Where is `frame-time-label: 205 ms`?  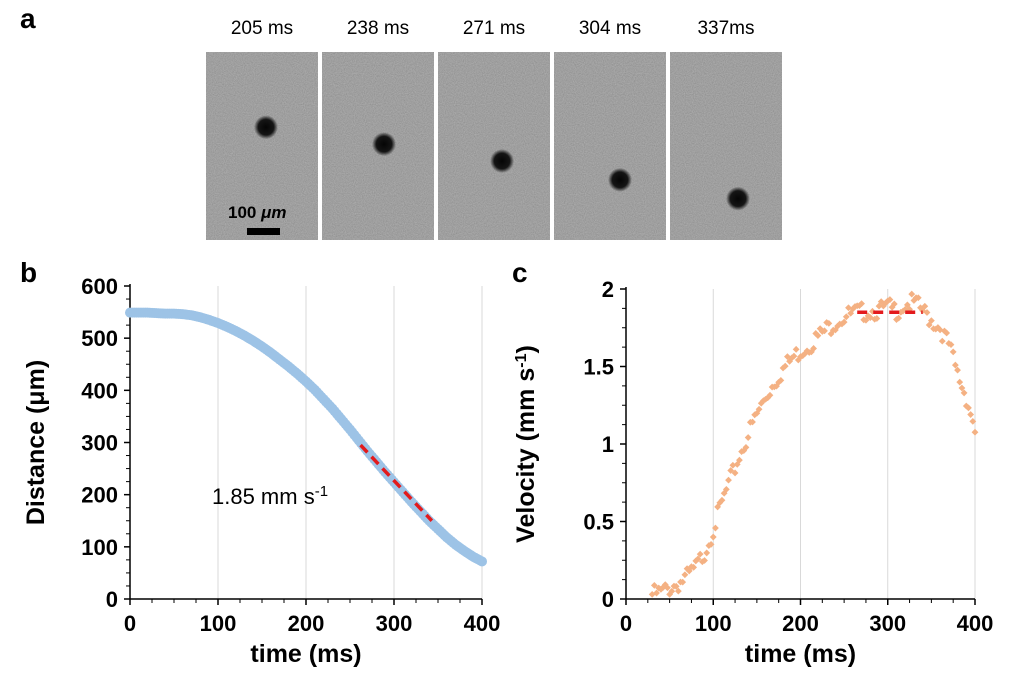 frame-time-label: 205 ms is located at coordinates (262, 28).